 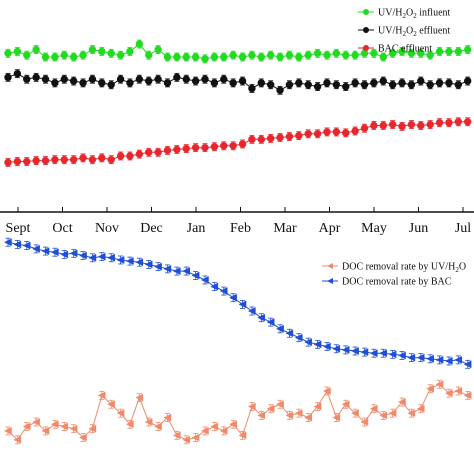 What do you see at coordinates (366, 48) in the screenshot?
I see `legend-bac-effluent-marker` at bounding box center [366, 48].